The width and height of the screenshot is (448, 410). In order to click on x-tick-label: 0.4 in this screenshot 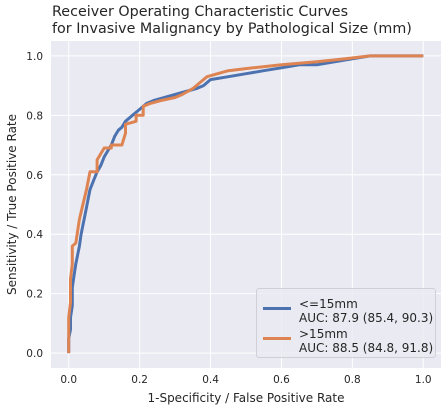, I will do `click(210, 380)`.